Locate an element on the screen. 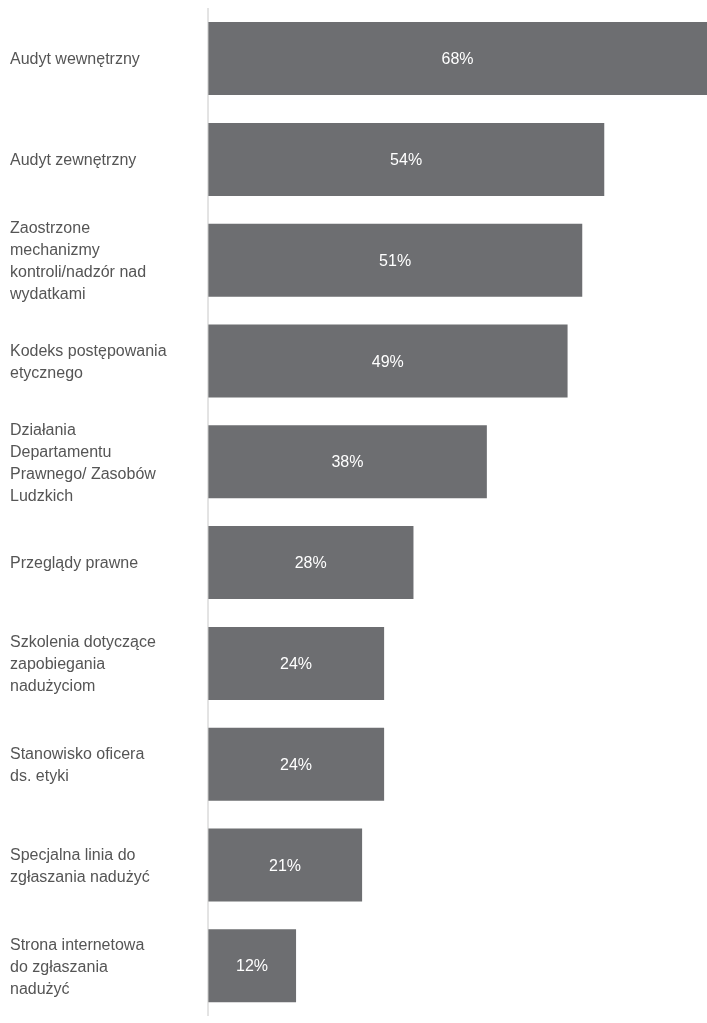  data-label: 54% is located at coordinates (406, 160).